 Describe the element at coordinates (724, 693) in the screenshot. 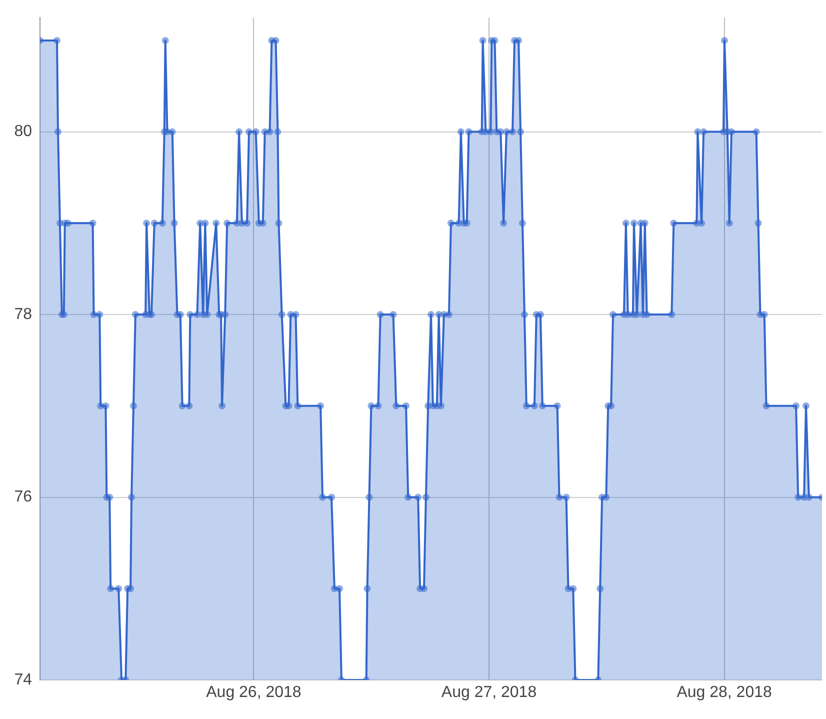

I see `x-tick-label: Aug 28, 2018` at that location.